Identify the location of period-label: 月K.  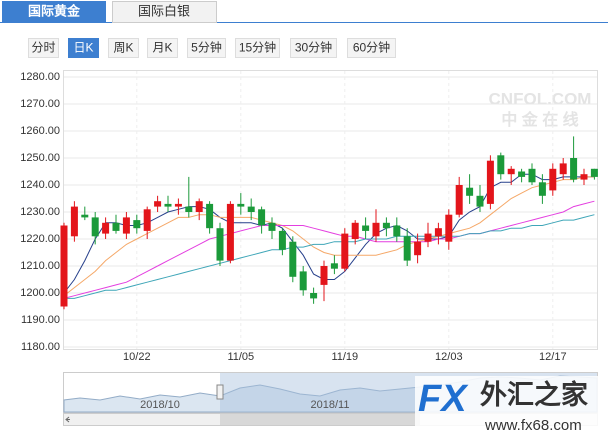
(162, 48).